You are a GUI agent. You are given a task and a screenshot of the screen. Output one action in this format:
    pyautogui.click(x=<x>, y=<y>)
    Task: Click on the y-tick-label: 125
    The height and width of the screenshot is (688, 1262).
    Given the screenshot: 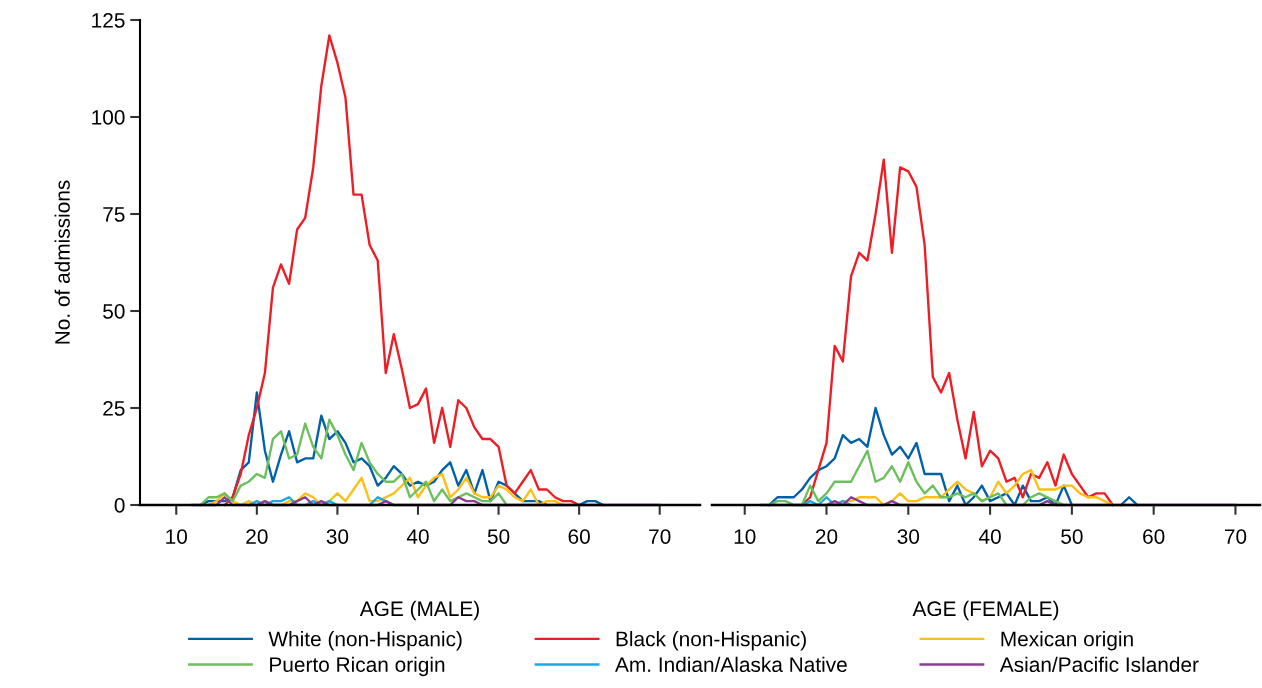 What is the action you would take?
    pyautogui.click(x=108, y=20)
    